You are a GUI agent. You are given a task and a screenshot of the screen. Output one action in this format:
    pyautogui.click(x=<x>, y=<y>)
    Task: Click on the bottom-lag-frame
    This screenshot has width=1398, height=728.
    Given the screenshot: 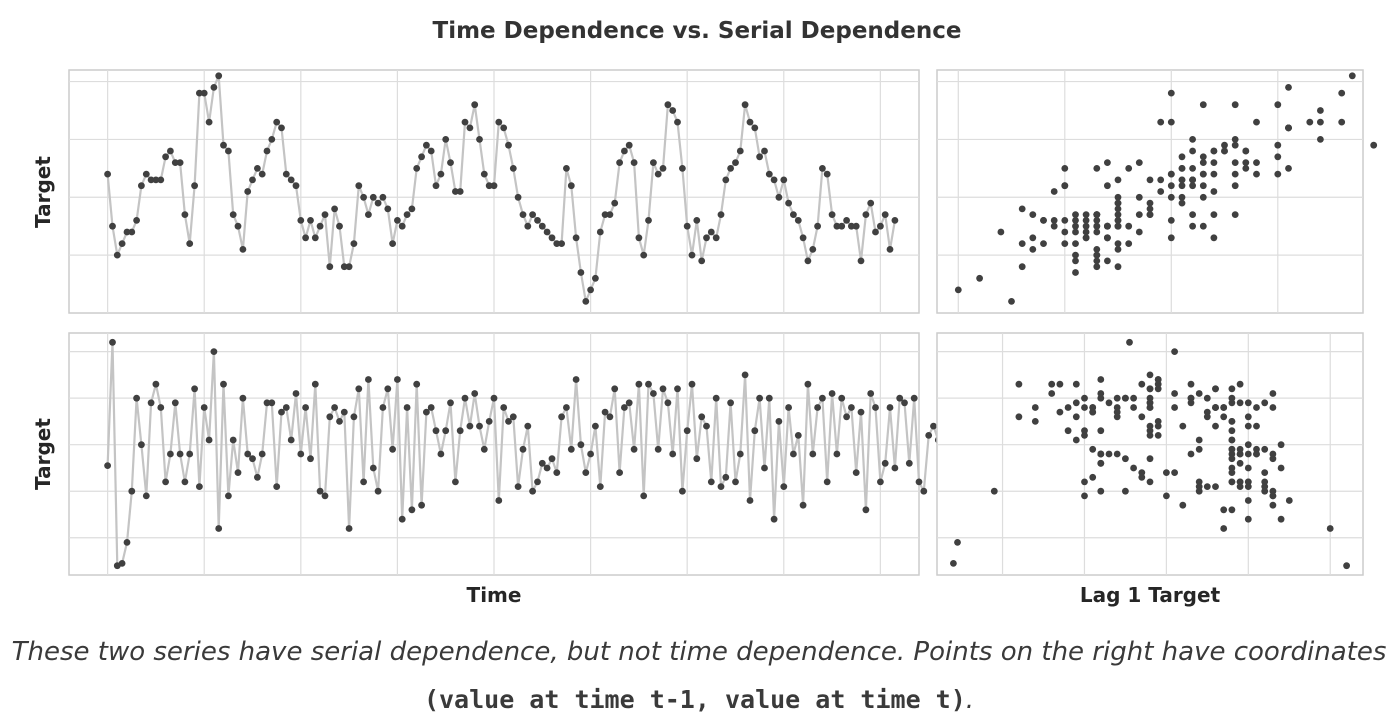 What is the action you would take?
    pyautogui.click(x=1150, y=454)
    